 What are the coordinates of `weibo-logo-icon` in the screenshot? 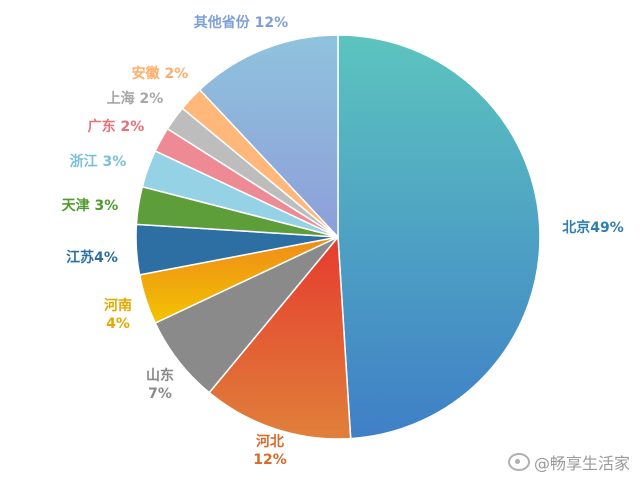 It's located at (518, 462).